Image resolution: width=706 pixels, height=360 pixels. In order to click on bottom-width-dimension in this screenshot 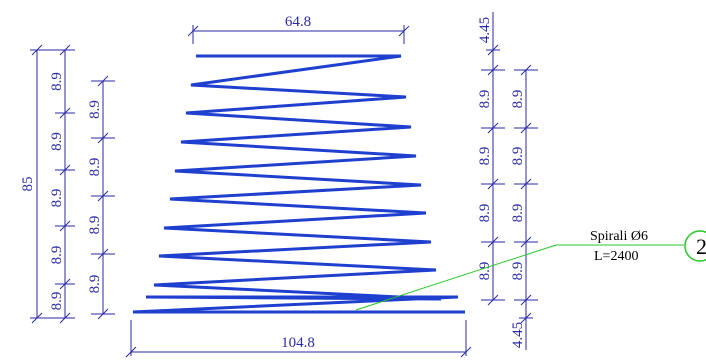, I will do `click(298, 339)`.